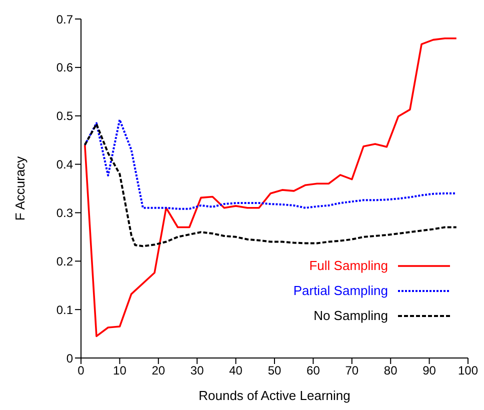 The image size is (484, 410). What do you see at coordinates (65, 309) in the screenshot?
I see `y-tick-label: 0.1` at bounding box center [65, 309].